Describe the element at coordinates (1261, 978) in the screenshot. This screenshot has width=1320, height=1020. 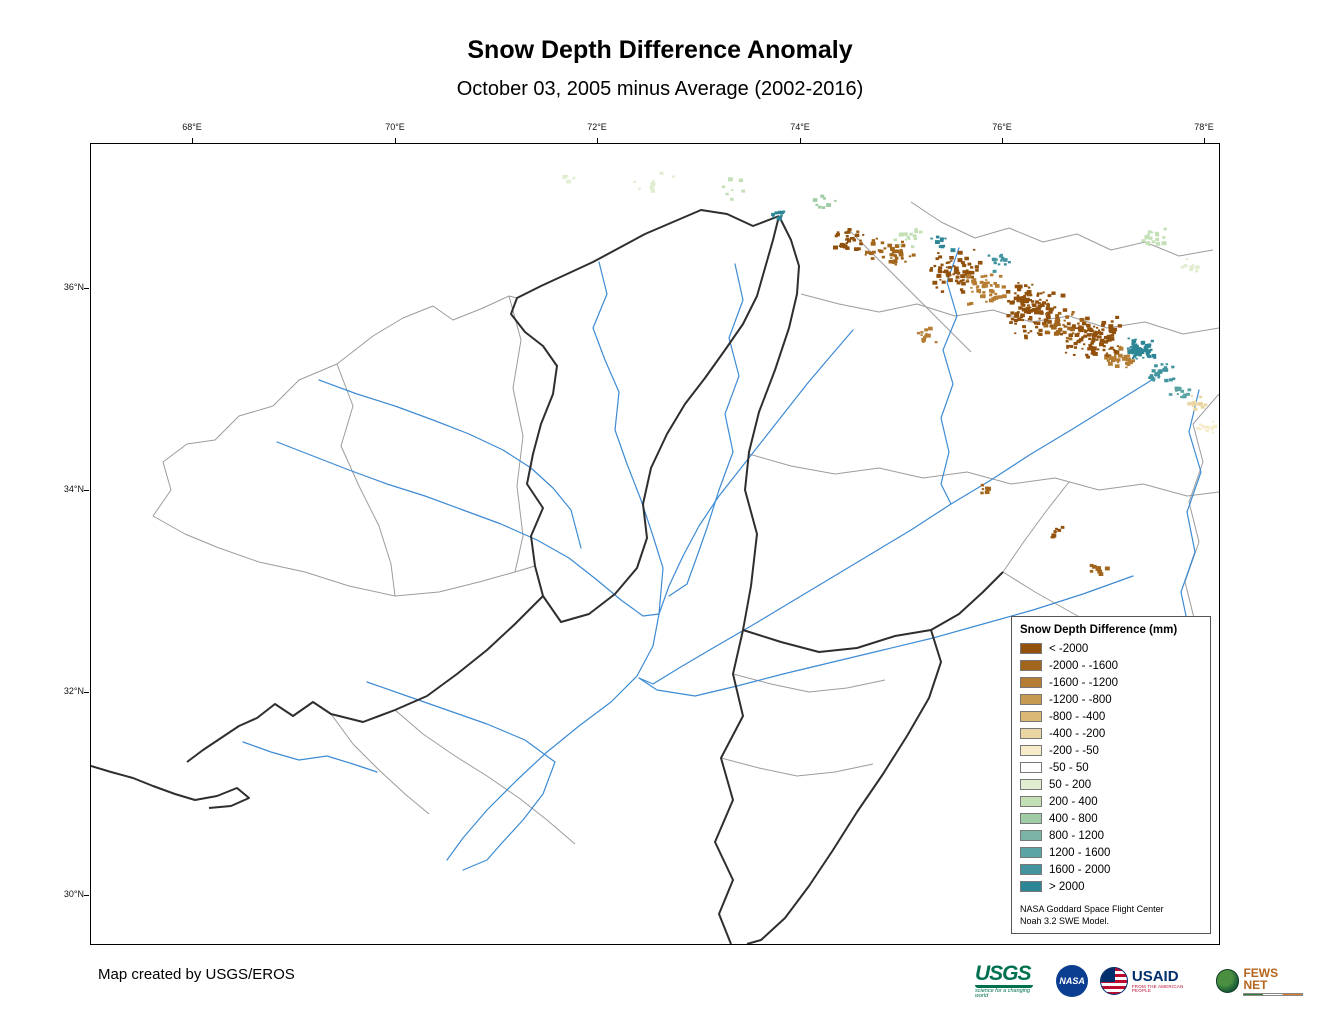
I see `fewsnet-logo-text: FEWS NET` at that location.